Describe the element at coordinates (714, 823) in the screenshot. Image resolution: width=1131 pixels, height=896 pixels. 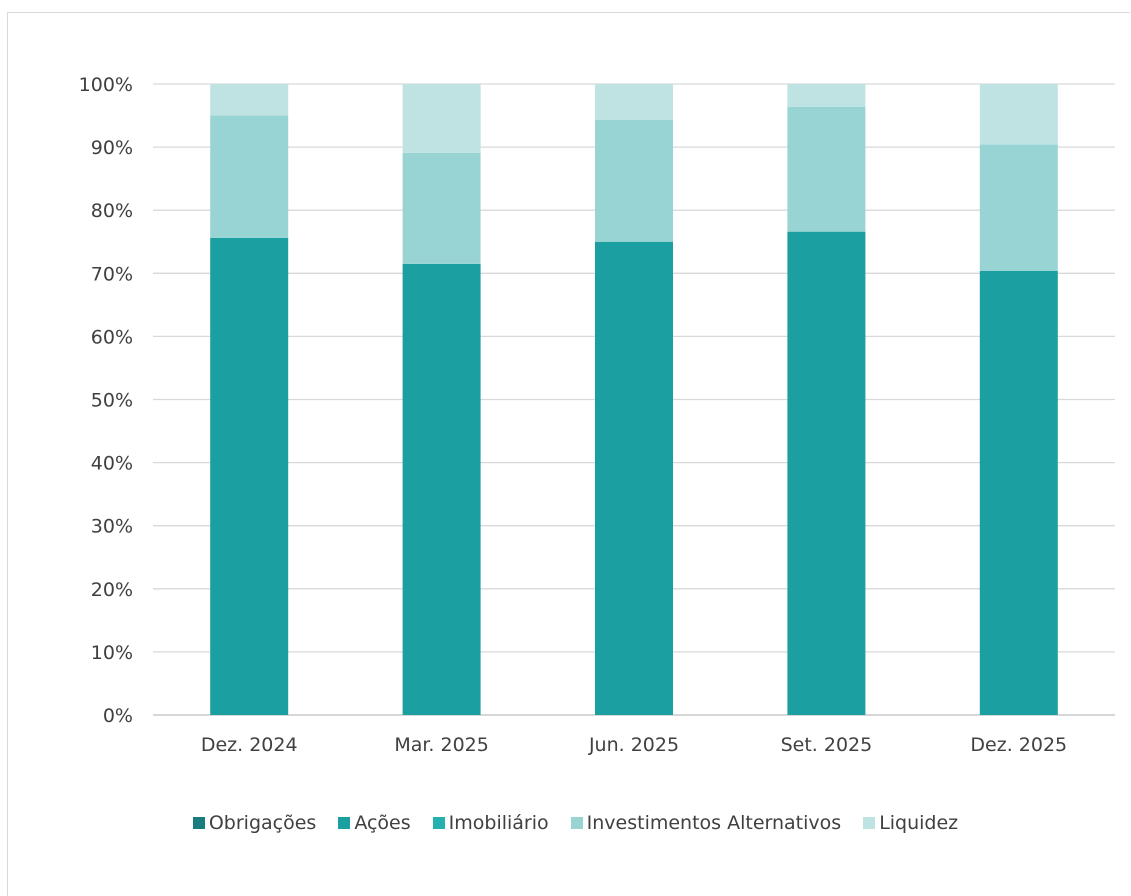
I see `legend-label: Investimentos Alternativos` at that location.